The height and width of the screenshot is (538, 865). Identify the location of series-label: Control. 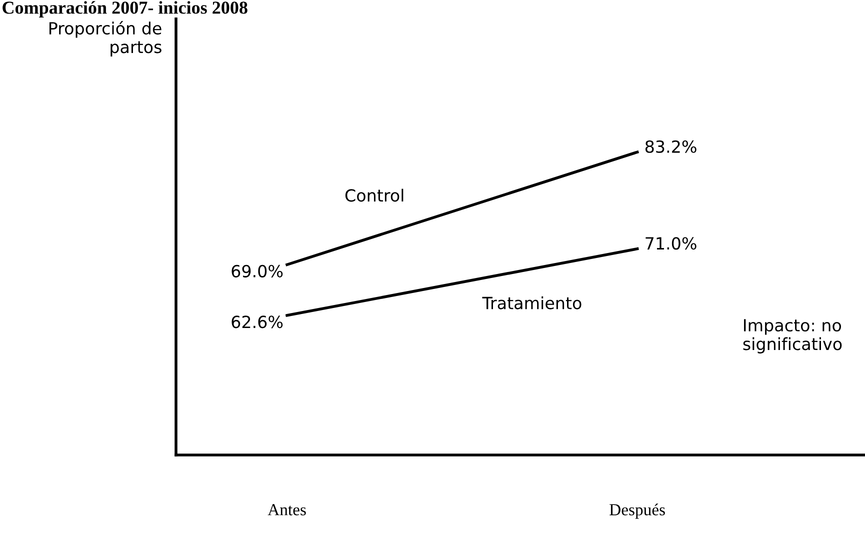
(374, 195).